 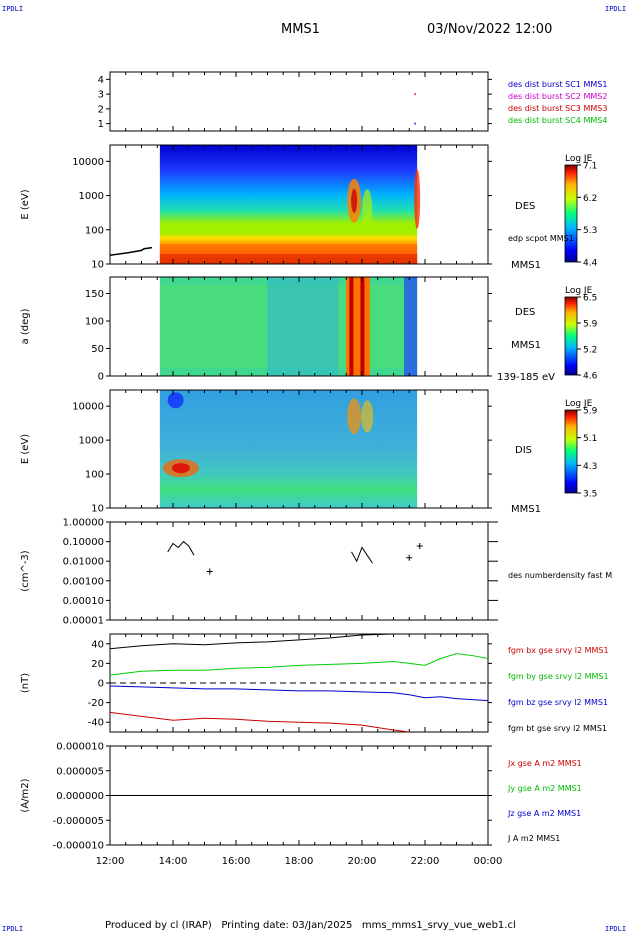 What do you see at coordinates (88, 162) in the screenshot?
I see `des-energy-ytick-label: 10000` at bounding box center [88, 162].